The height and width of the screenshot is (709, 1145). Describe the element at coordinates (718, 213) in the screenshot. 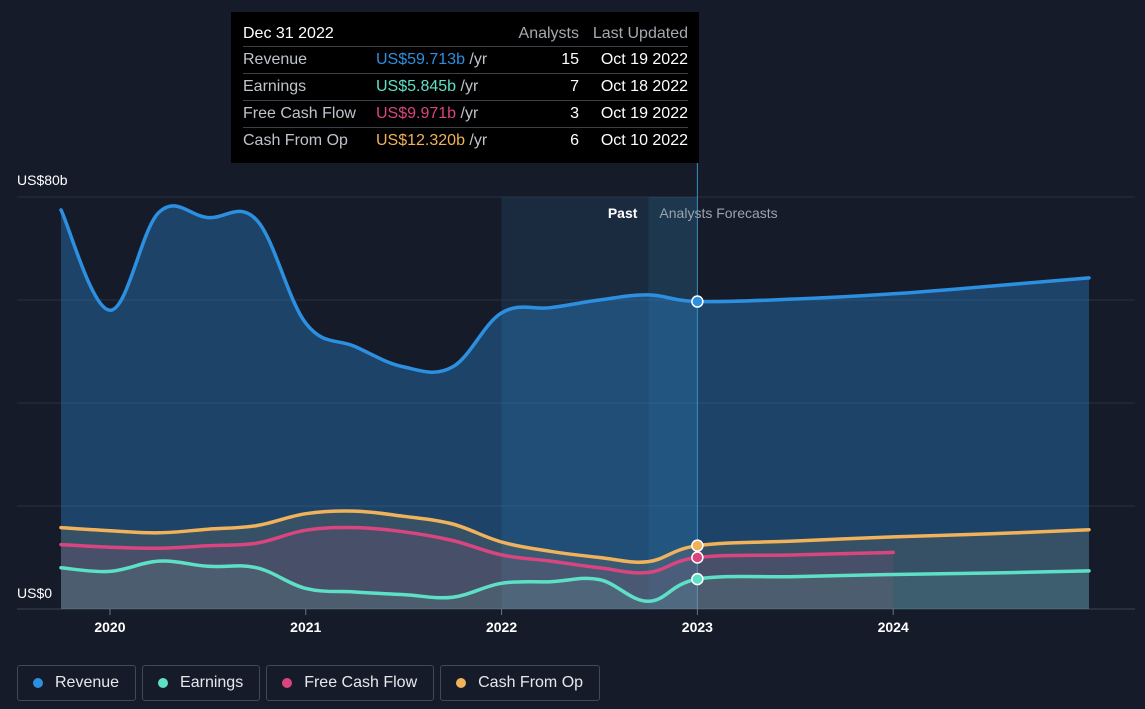

I see `forecast-label: Analysts Forecasts` at that location.